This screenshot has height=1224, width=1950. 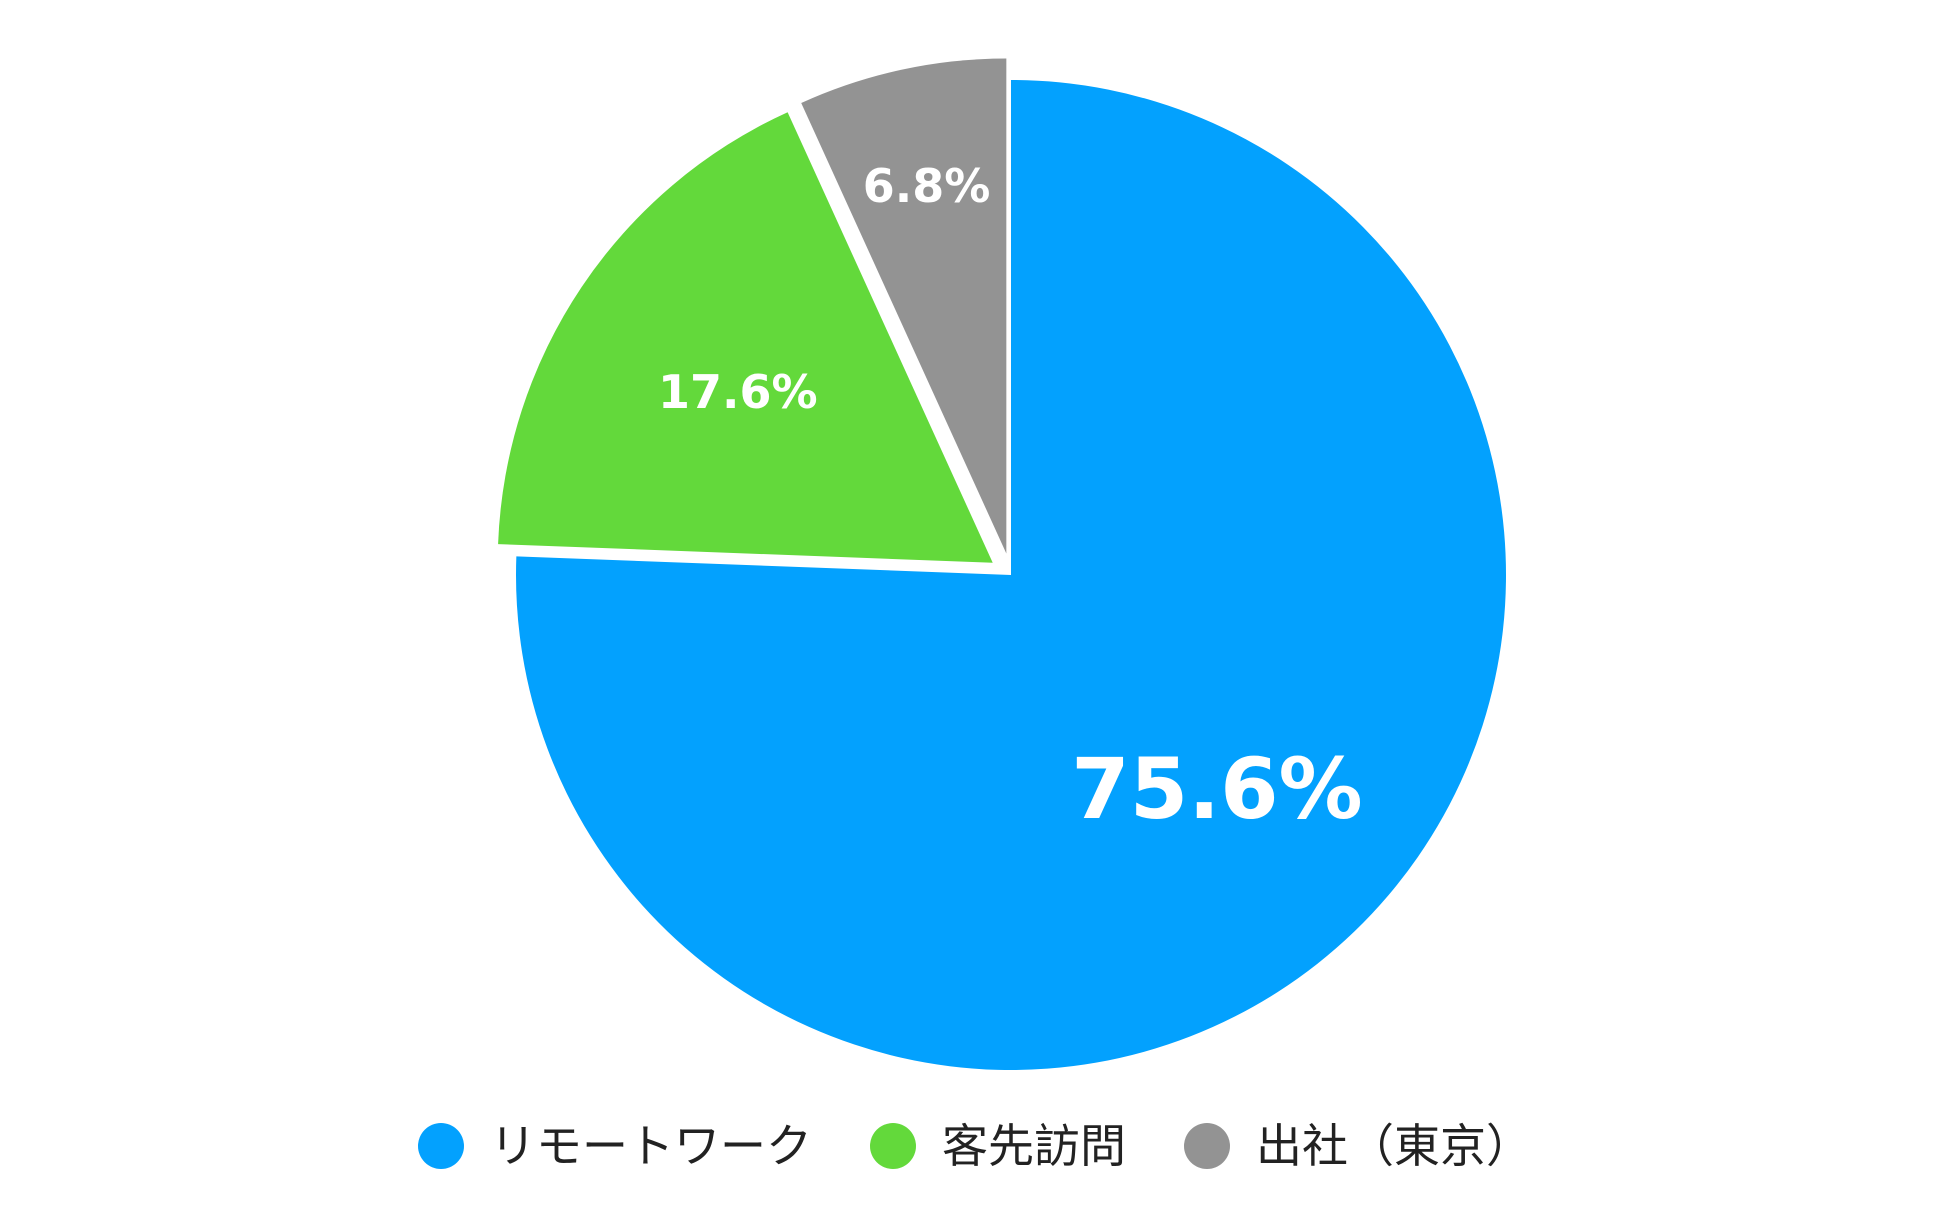 I want to click on legend-label-2: 客先訪問, so click(x=1034, y=1146).